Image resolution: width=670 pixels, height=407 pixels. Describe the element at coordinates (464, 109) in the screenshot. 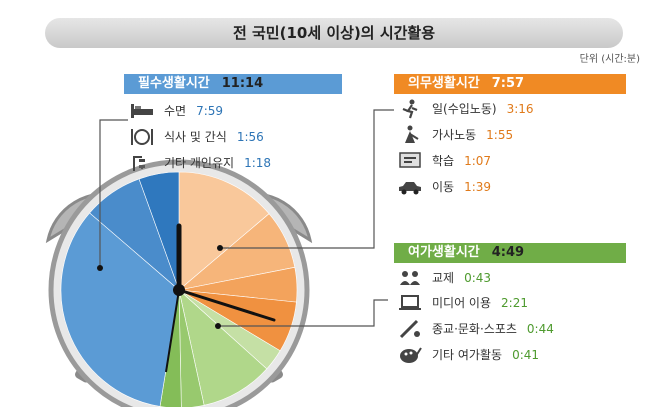

I see `item-label: 일(수입노동)` at that location.